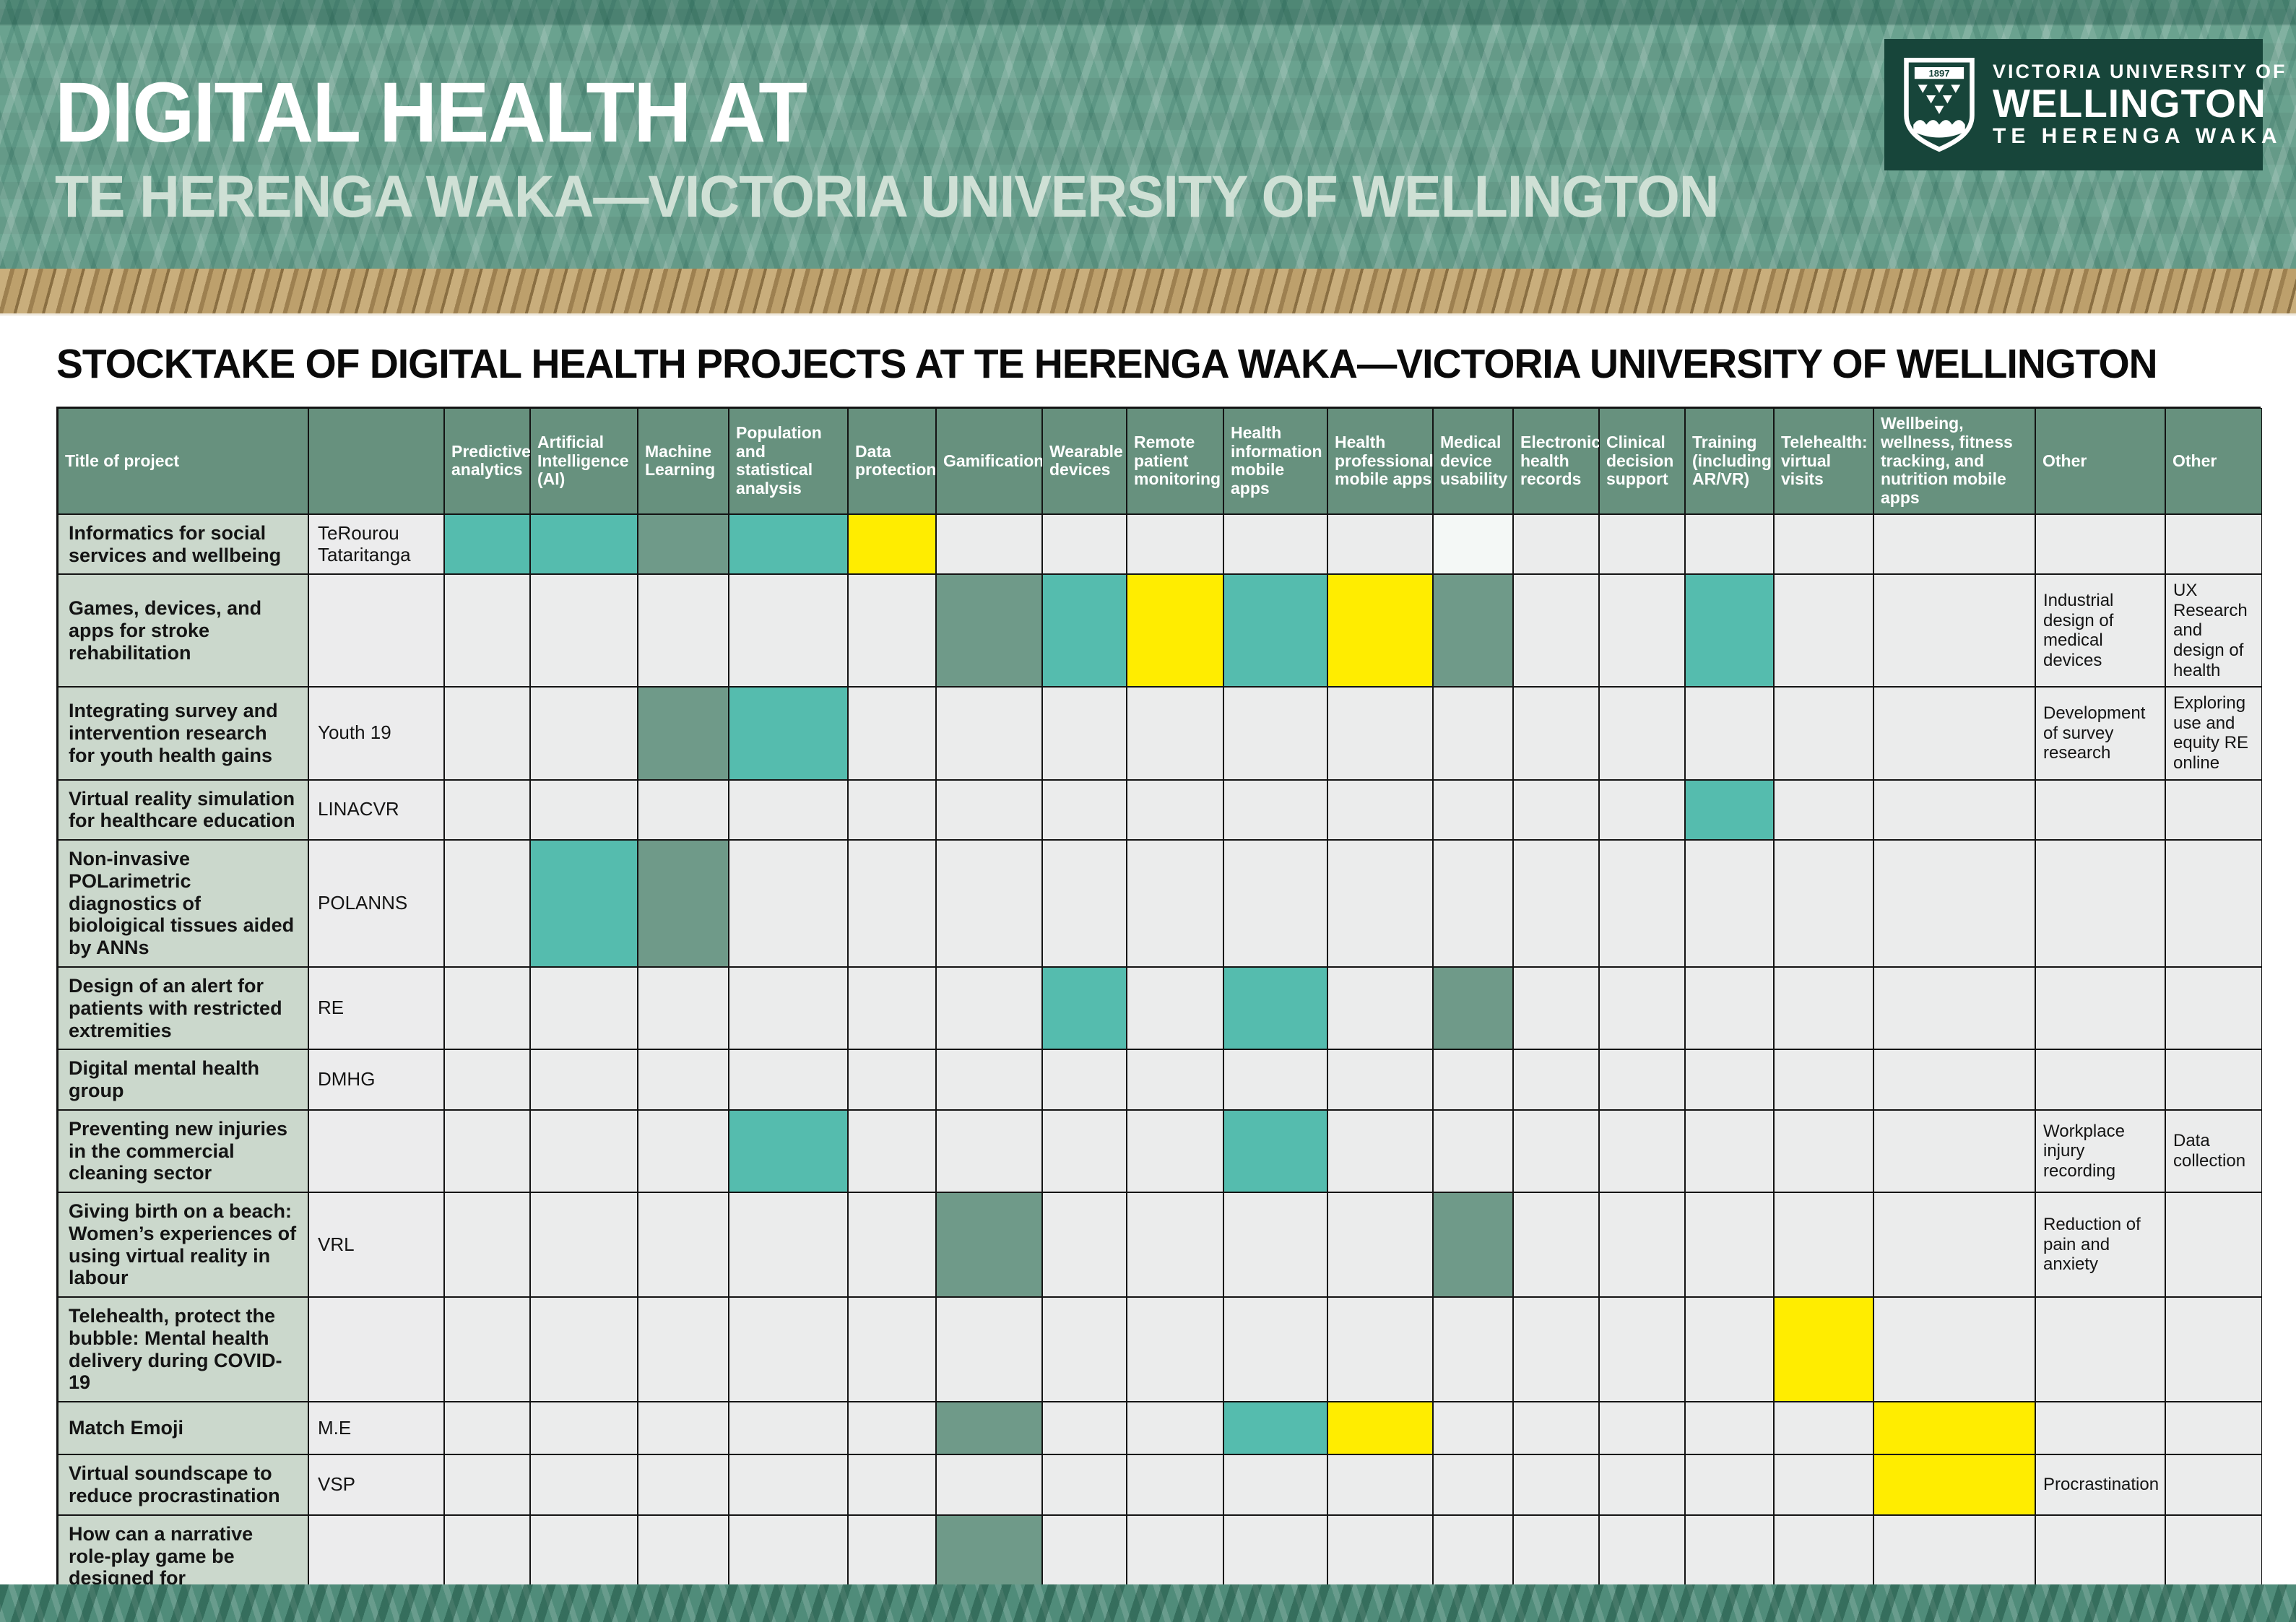 The height and width of the screenshot is (1622, 2296). I want to click on project-acronym-cell: TeRourou Tataritanga, so click(376, 544).